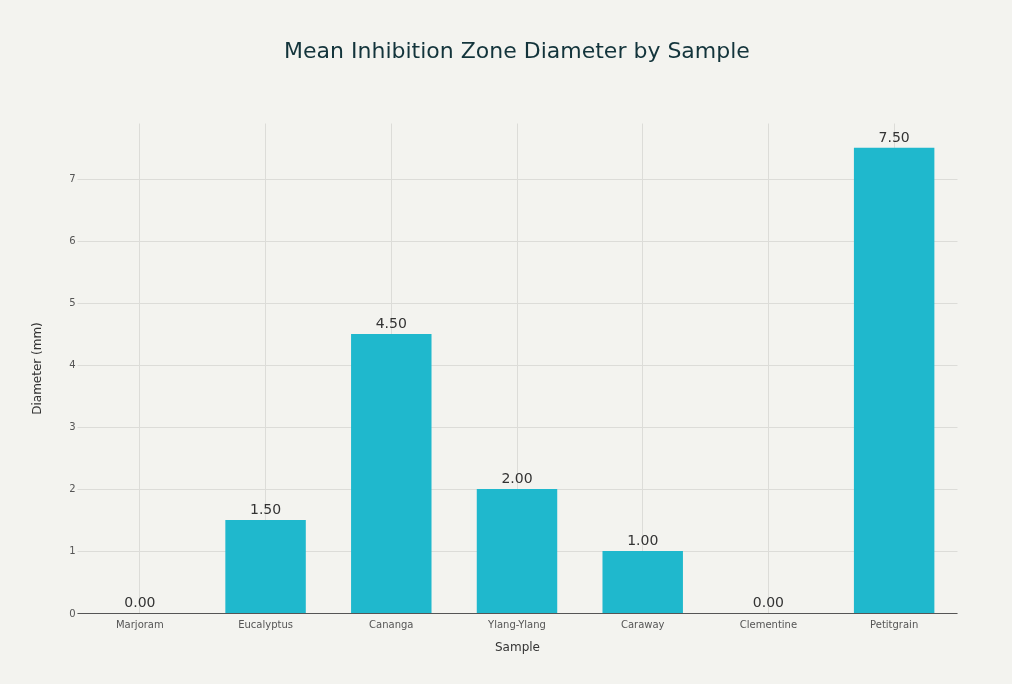 The image size is (1012, 684). What do you see at coordinates (72, 427) in the screenshot?
I see `y-tick-label: 3` at bounding box center [72, 427].